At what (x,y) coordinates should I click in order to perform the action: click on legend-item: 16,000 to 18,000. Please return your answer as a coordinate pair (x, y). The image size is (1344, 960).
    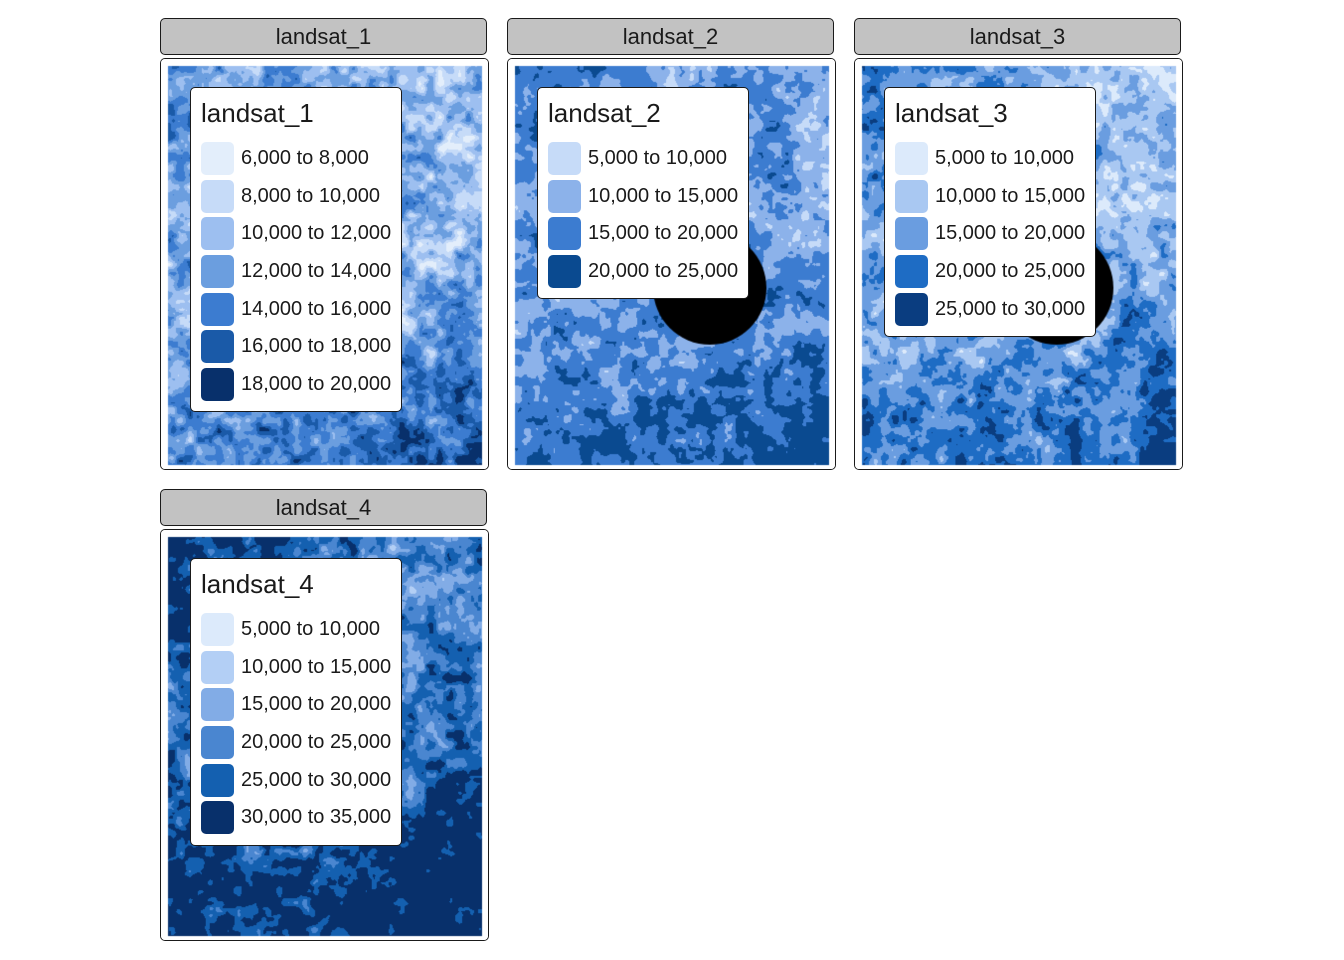
    Looking at the image, I should click on (296, 347).